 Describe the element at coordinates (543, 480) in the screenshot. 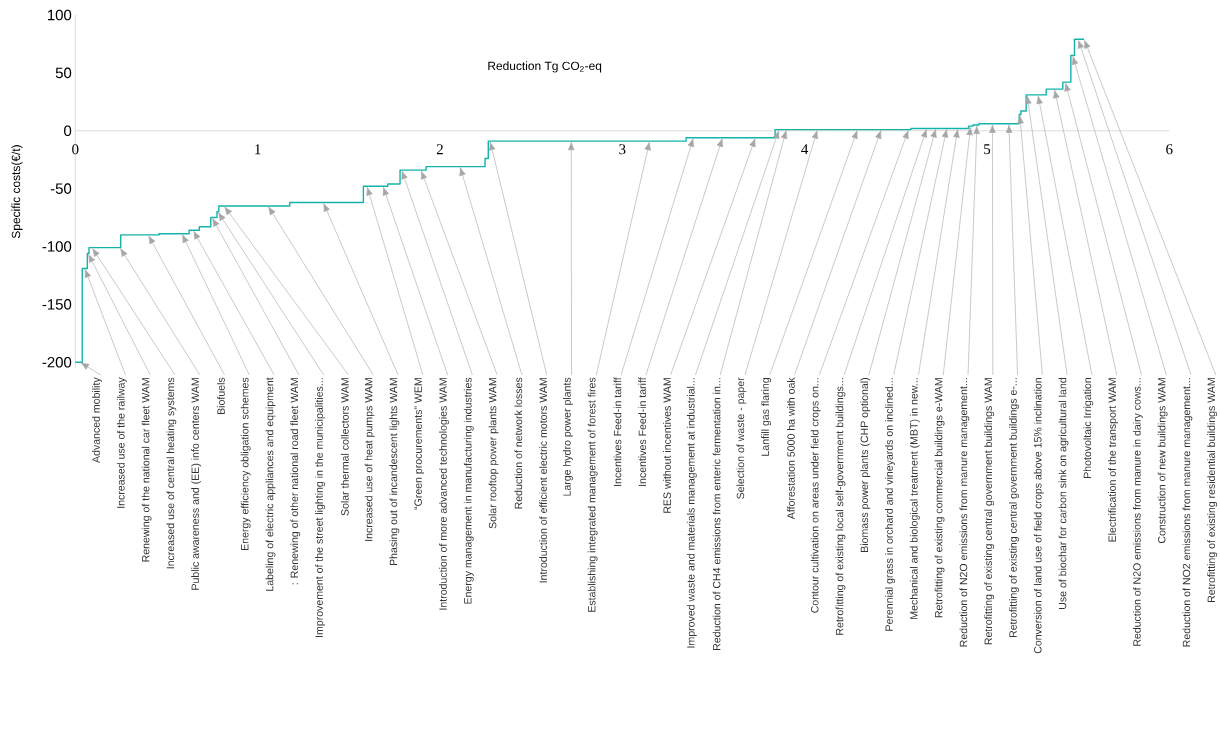

I see `annotation: Introduction of efficient electric motors WAM` at that location.